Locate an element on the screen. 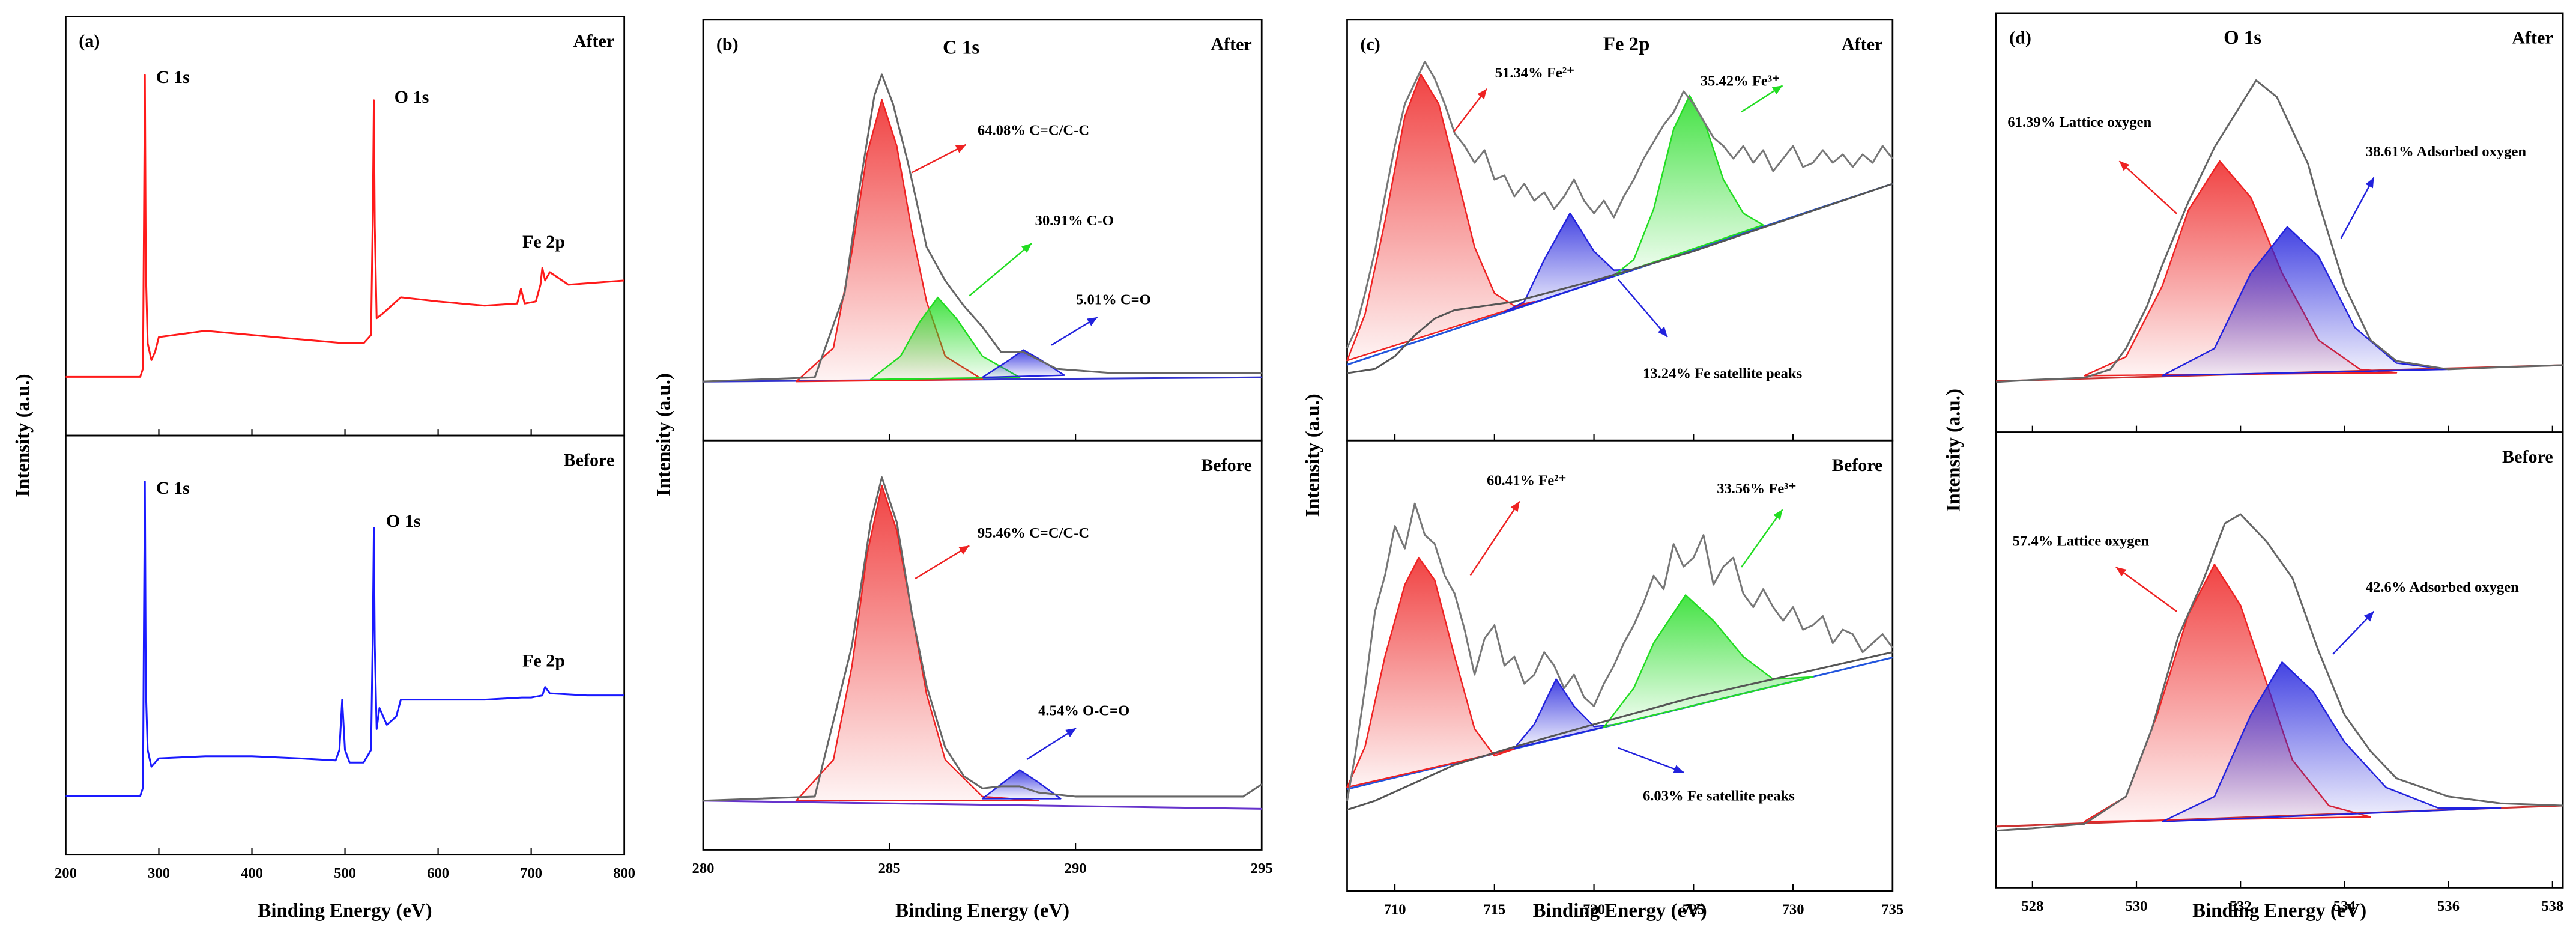  annotation: 51.34% Fe²⁺ is located at coordinates (1534, 73).